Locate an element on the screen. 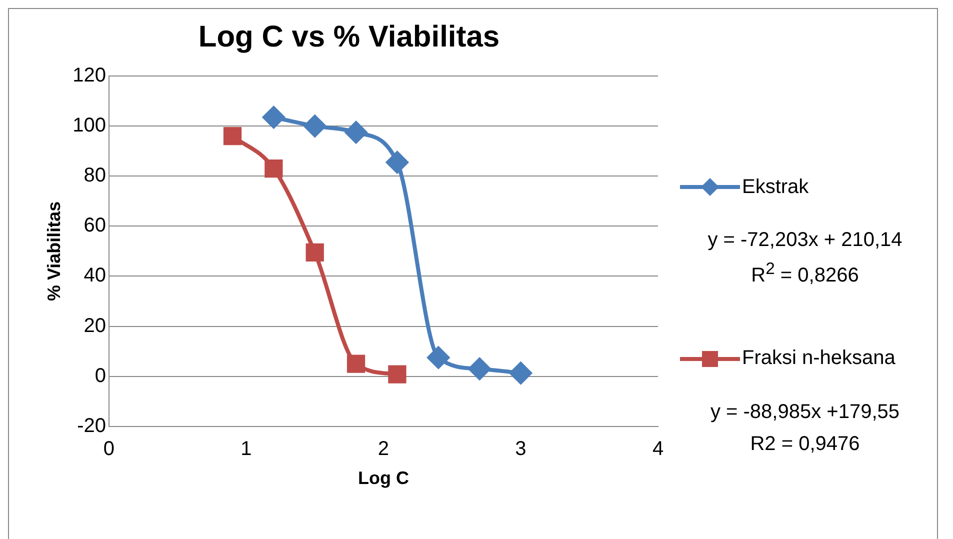  legend-label: Fraksi n-heksana is located at coordinates (819, 358).